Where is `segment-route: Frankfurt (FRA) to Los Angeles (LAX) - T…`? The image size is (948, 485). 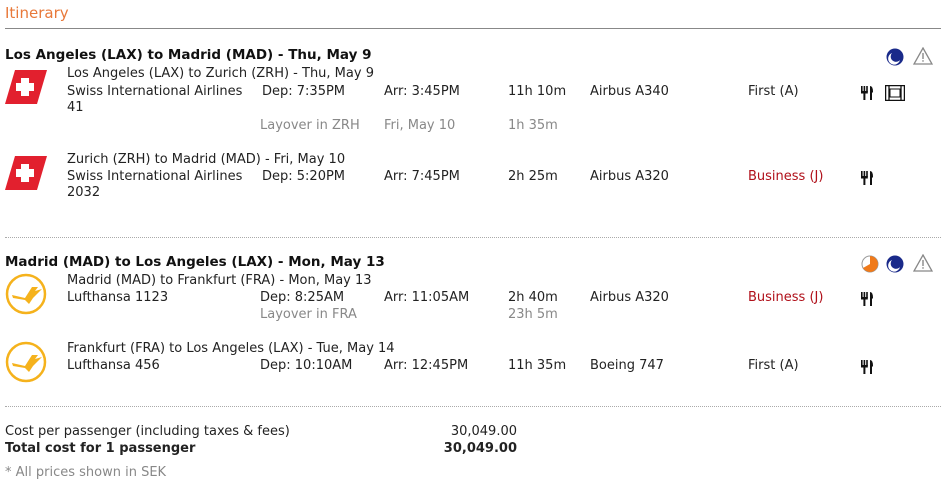
segment-route: Frankfurt (FRA) to Los Angeles (LAX) - T… is located at coordinates (231, 348).